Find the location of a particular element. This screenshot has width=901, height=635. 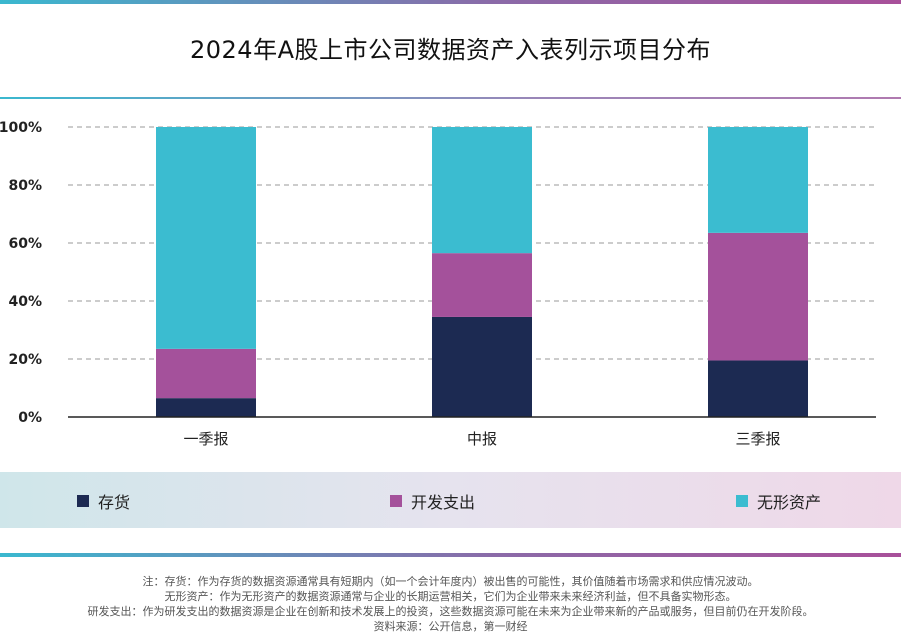

top-accent-bar is located at coordinates (450, 2).